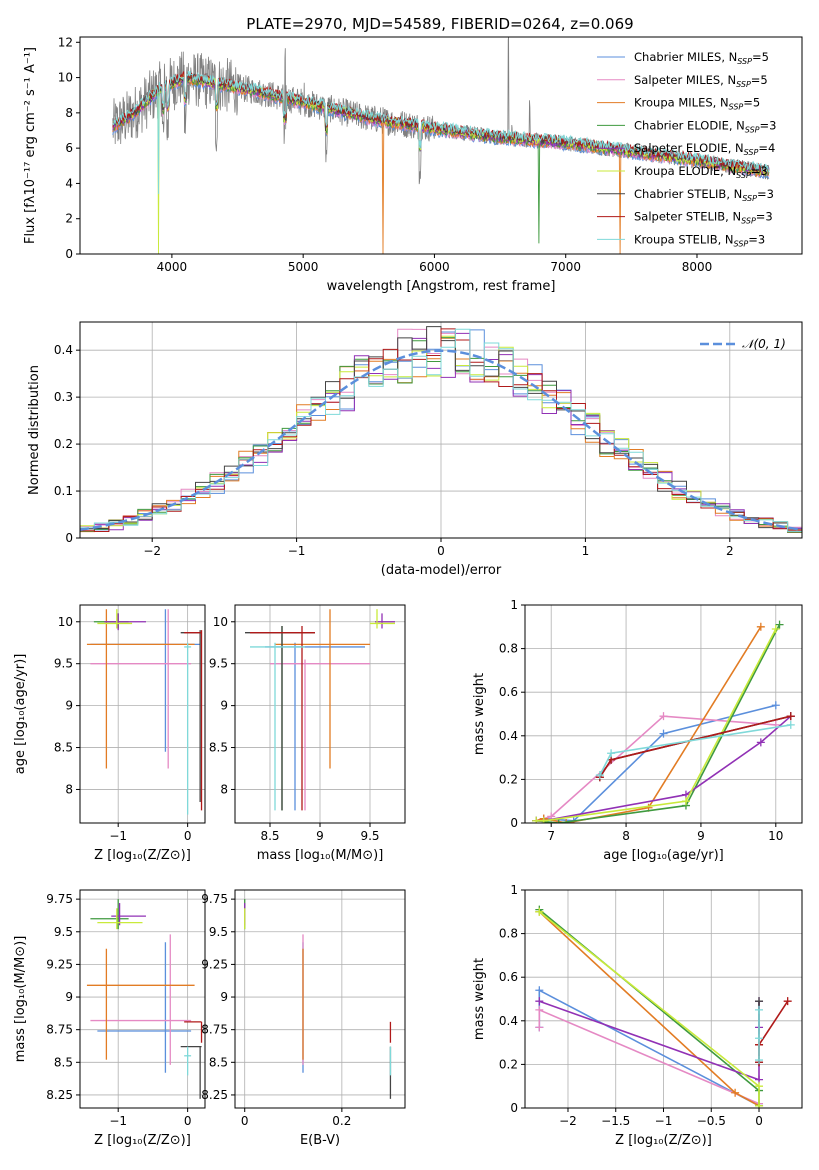 This screenshot has width=819, height=1170. What do you see at coordinates (69, 789) in the screenshot?
I see `age-vs-metallicity-ytick-label: 8` at bounding box center [69, 789].